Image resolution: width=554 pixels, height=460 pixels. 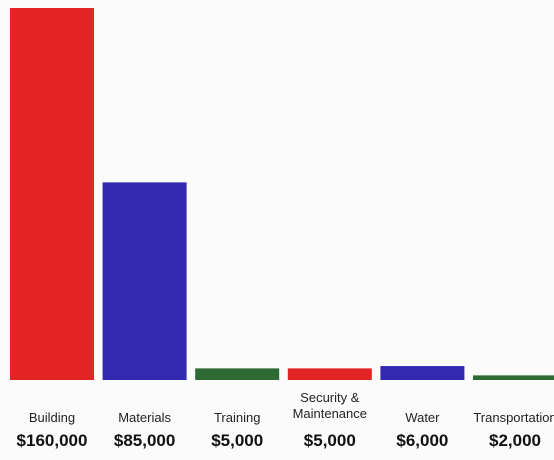 I want to click on category-label-line: Water, so click(x=422, y=417).